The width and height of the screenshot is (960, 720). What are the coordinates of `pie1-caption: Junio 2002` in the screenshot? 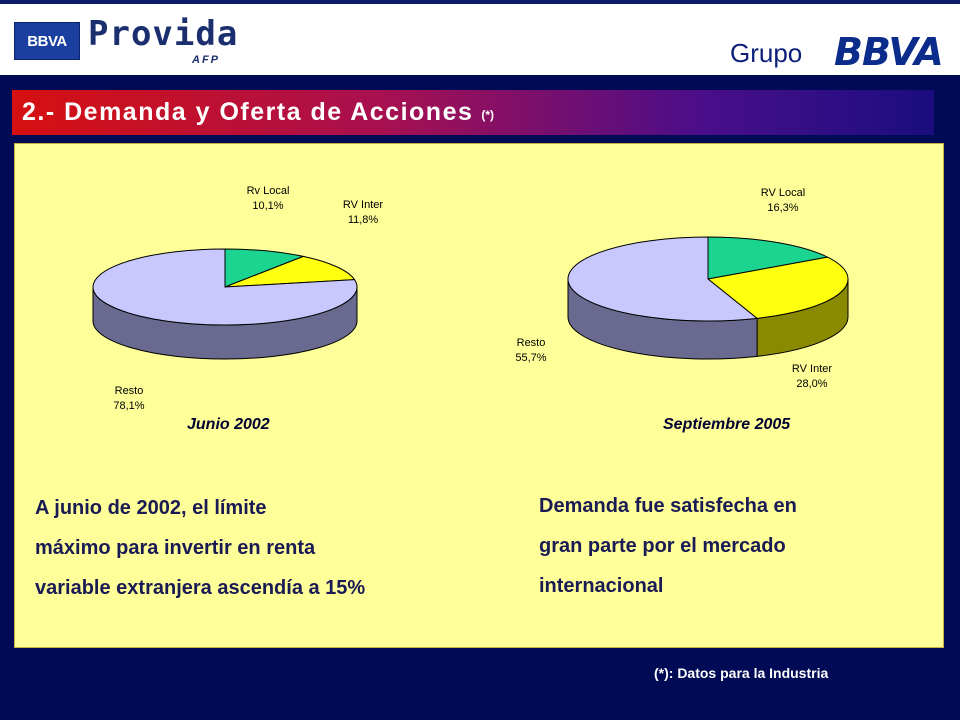 It's located at (228, 424).